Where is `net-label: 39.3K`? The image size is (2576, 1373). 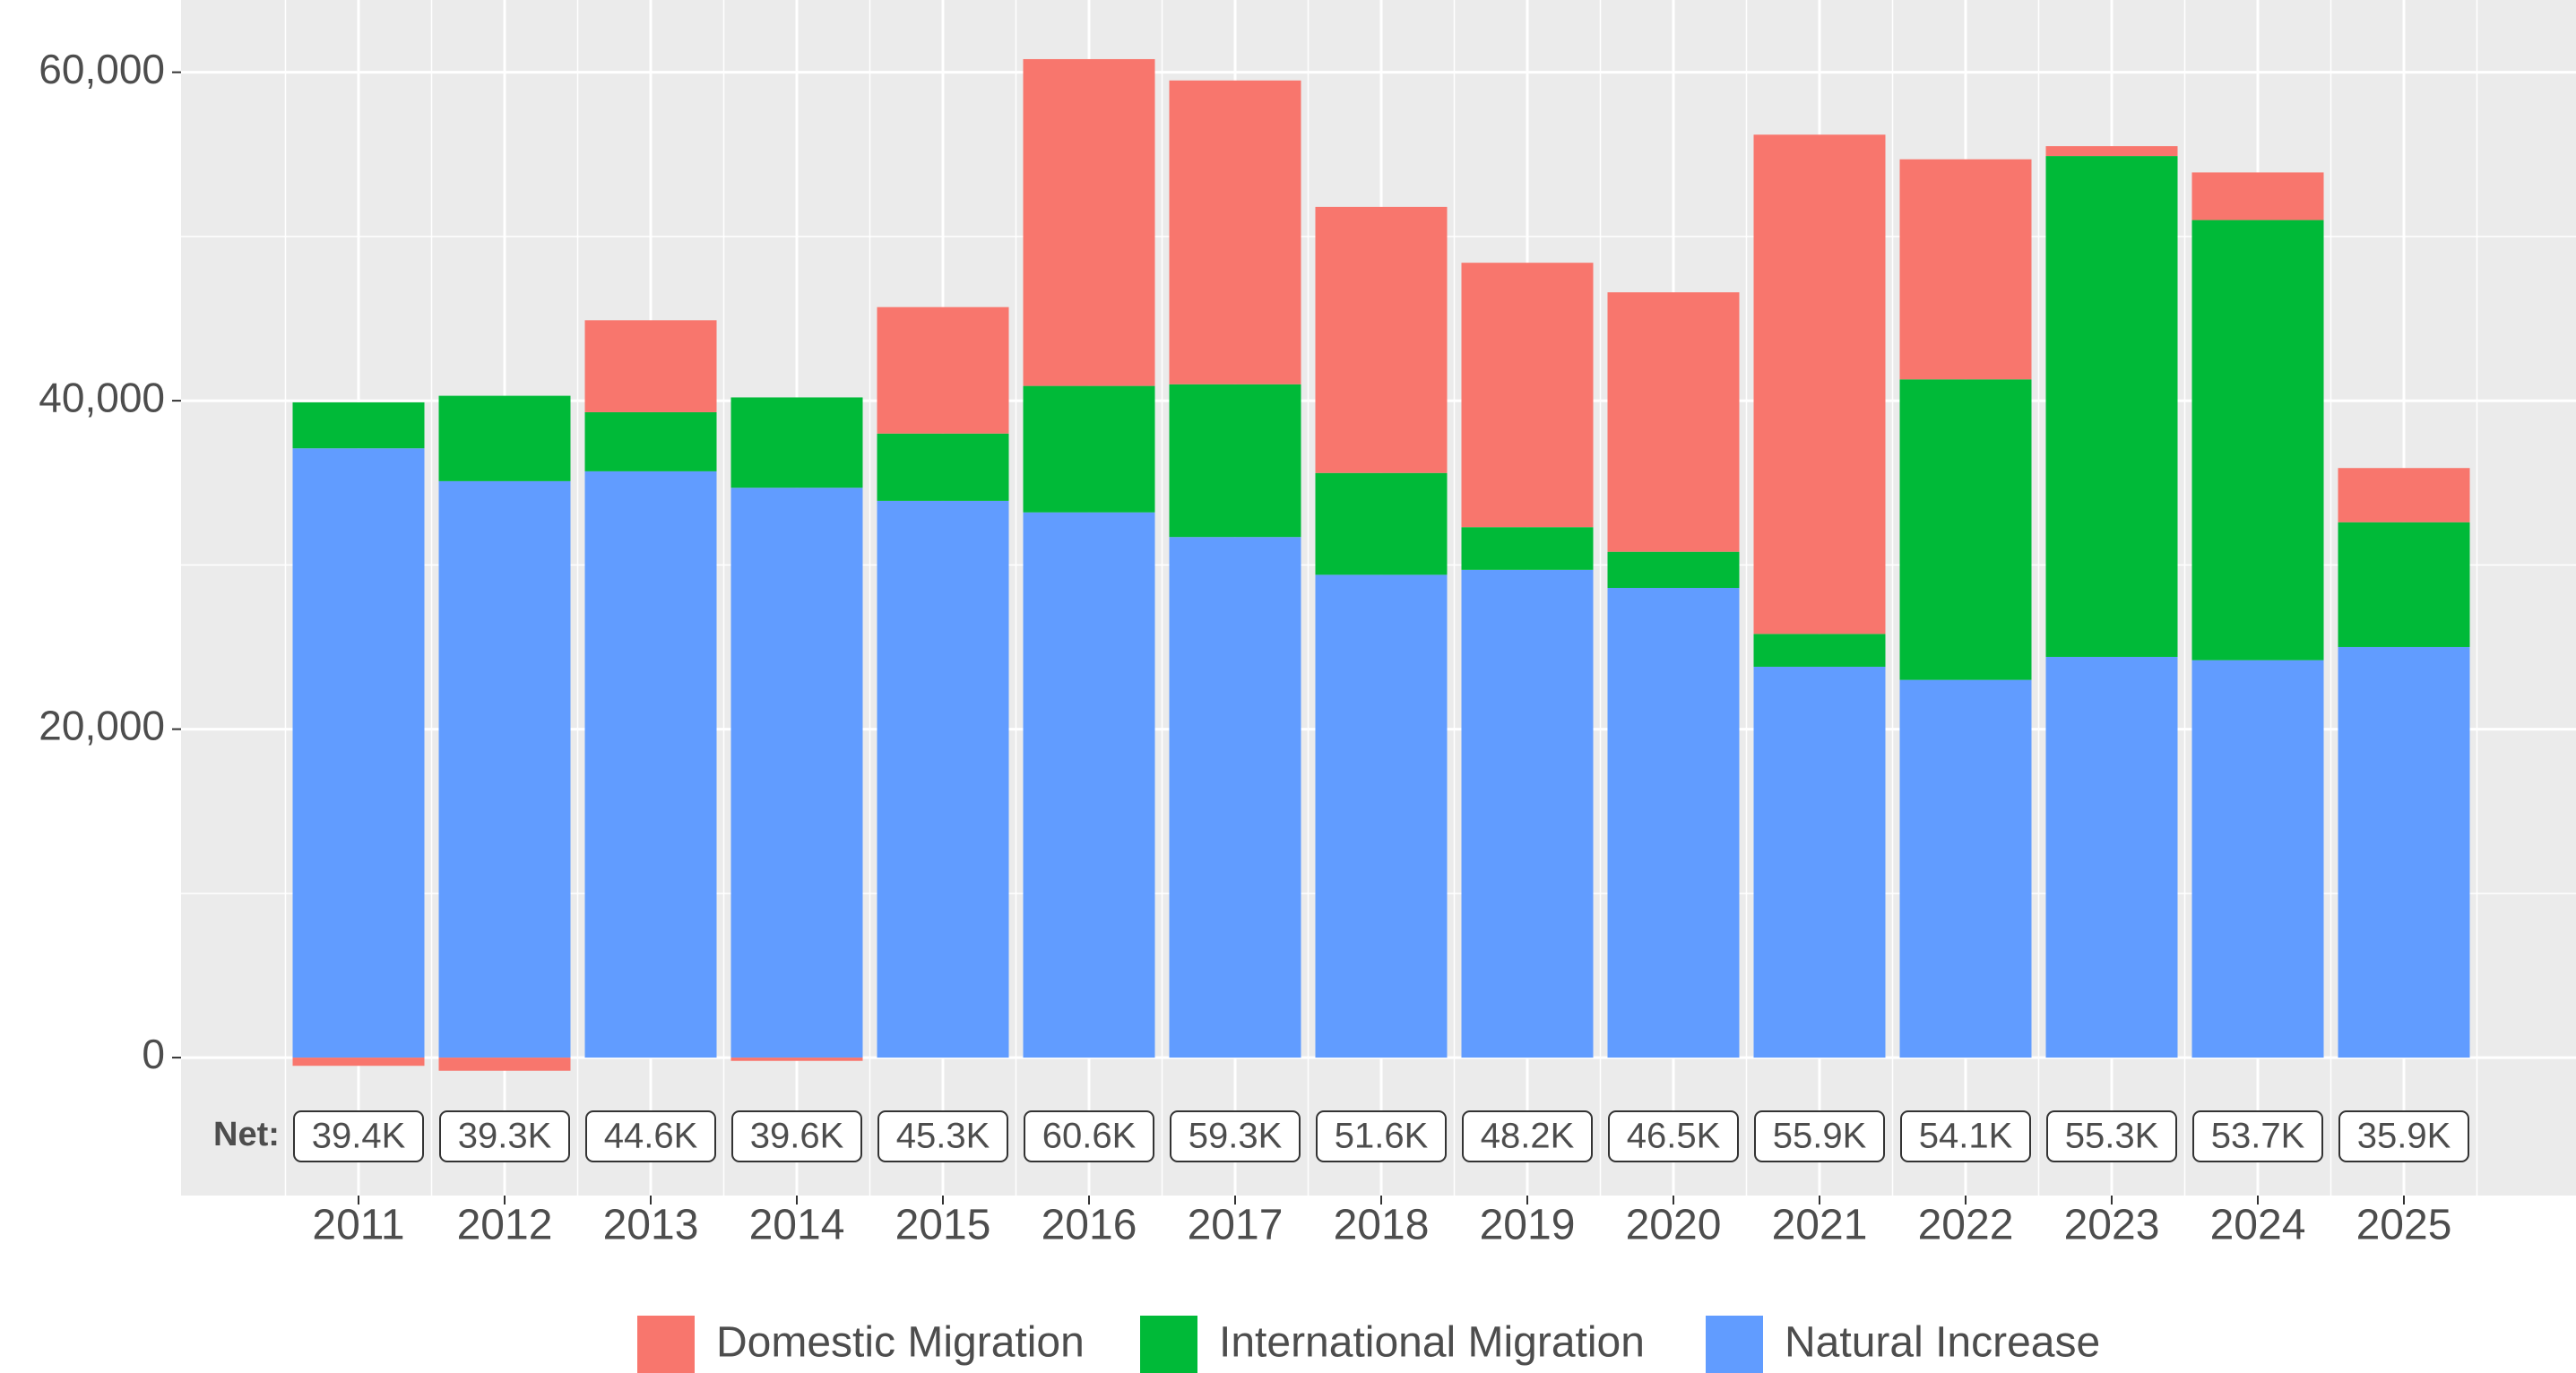 net-label: 39.3K is located at coordinates (505, 1136).